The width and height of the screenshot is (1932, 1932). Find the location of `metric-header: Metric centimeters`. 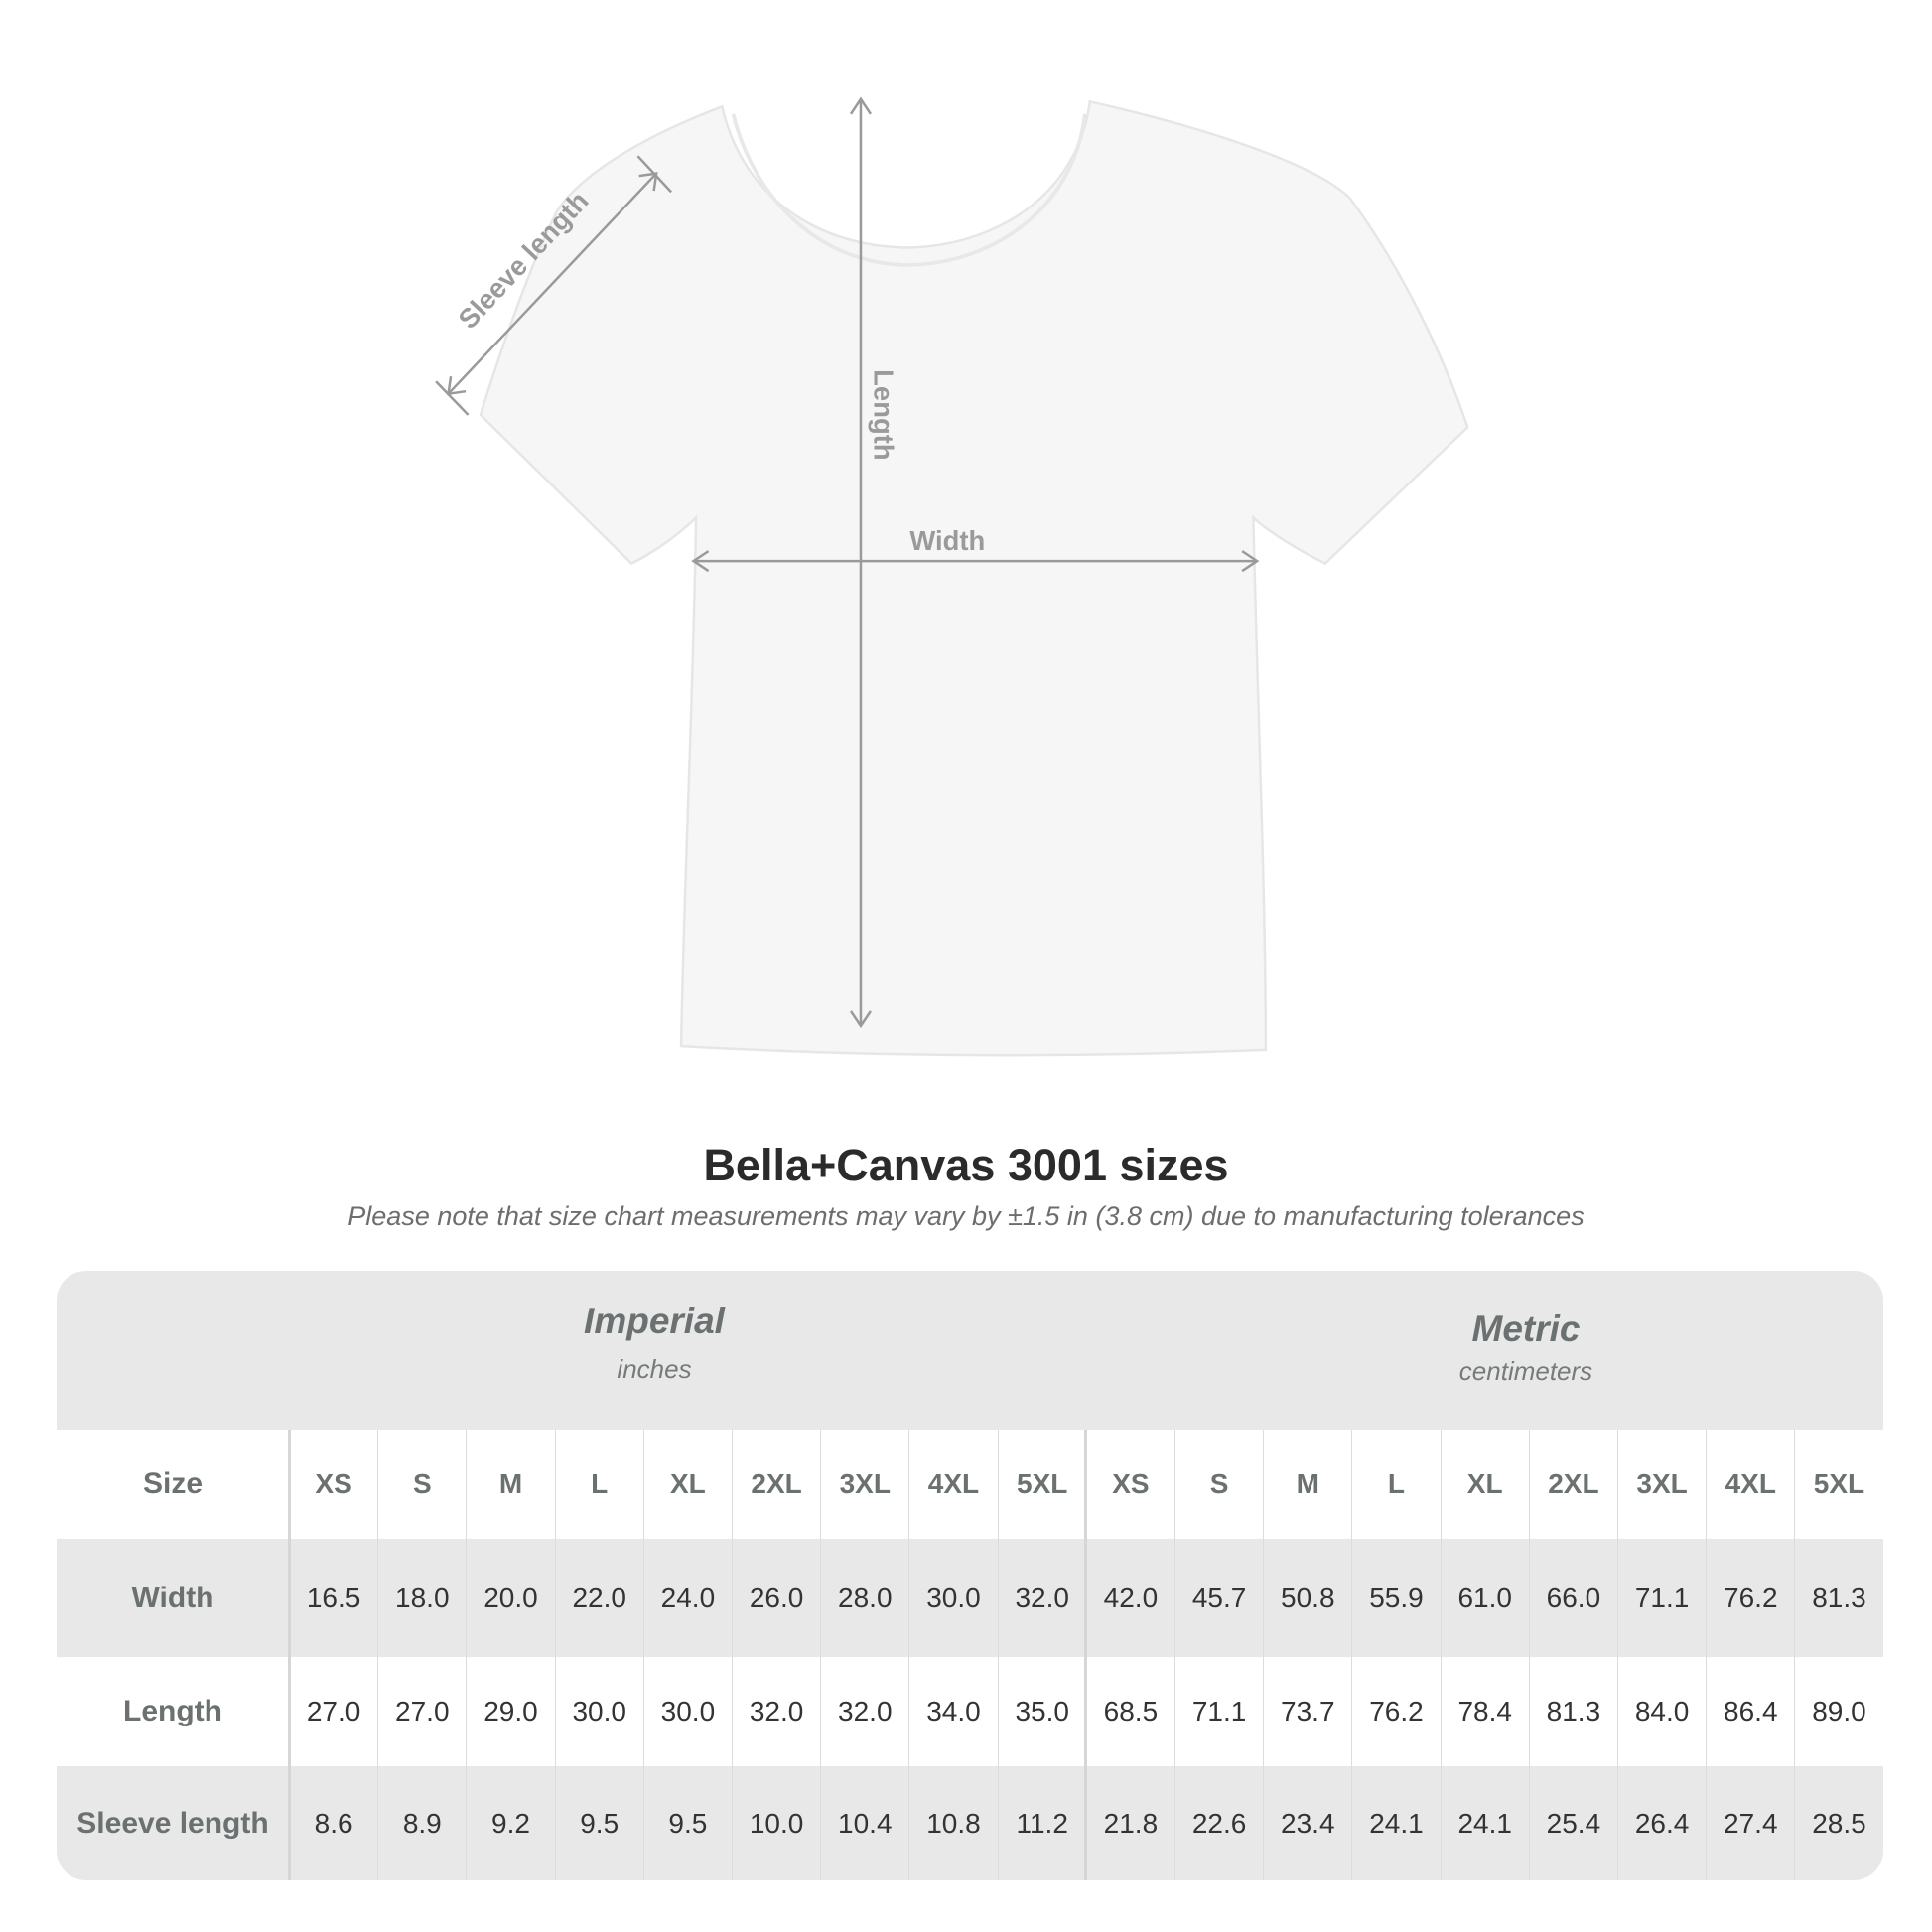

metric-header: Metric centimeters is located at coordinates (1525, 1348).